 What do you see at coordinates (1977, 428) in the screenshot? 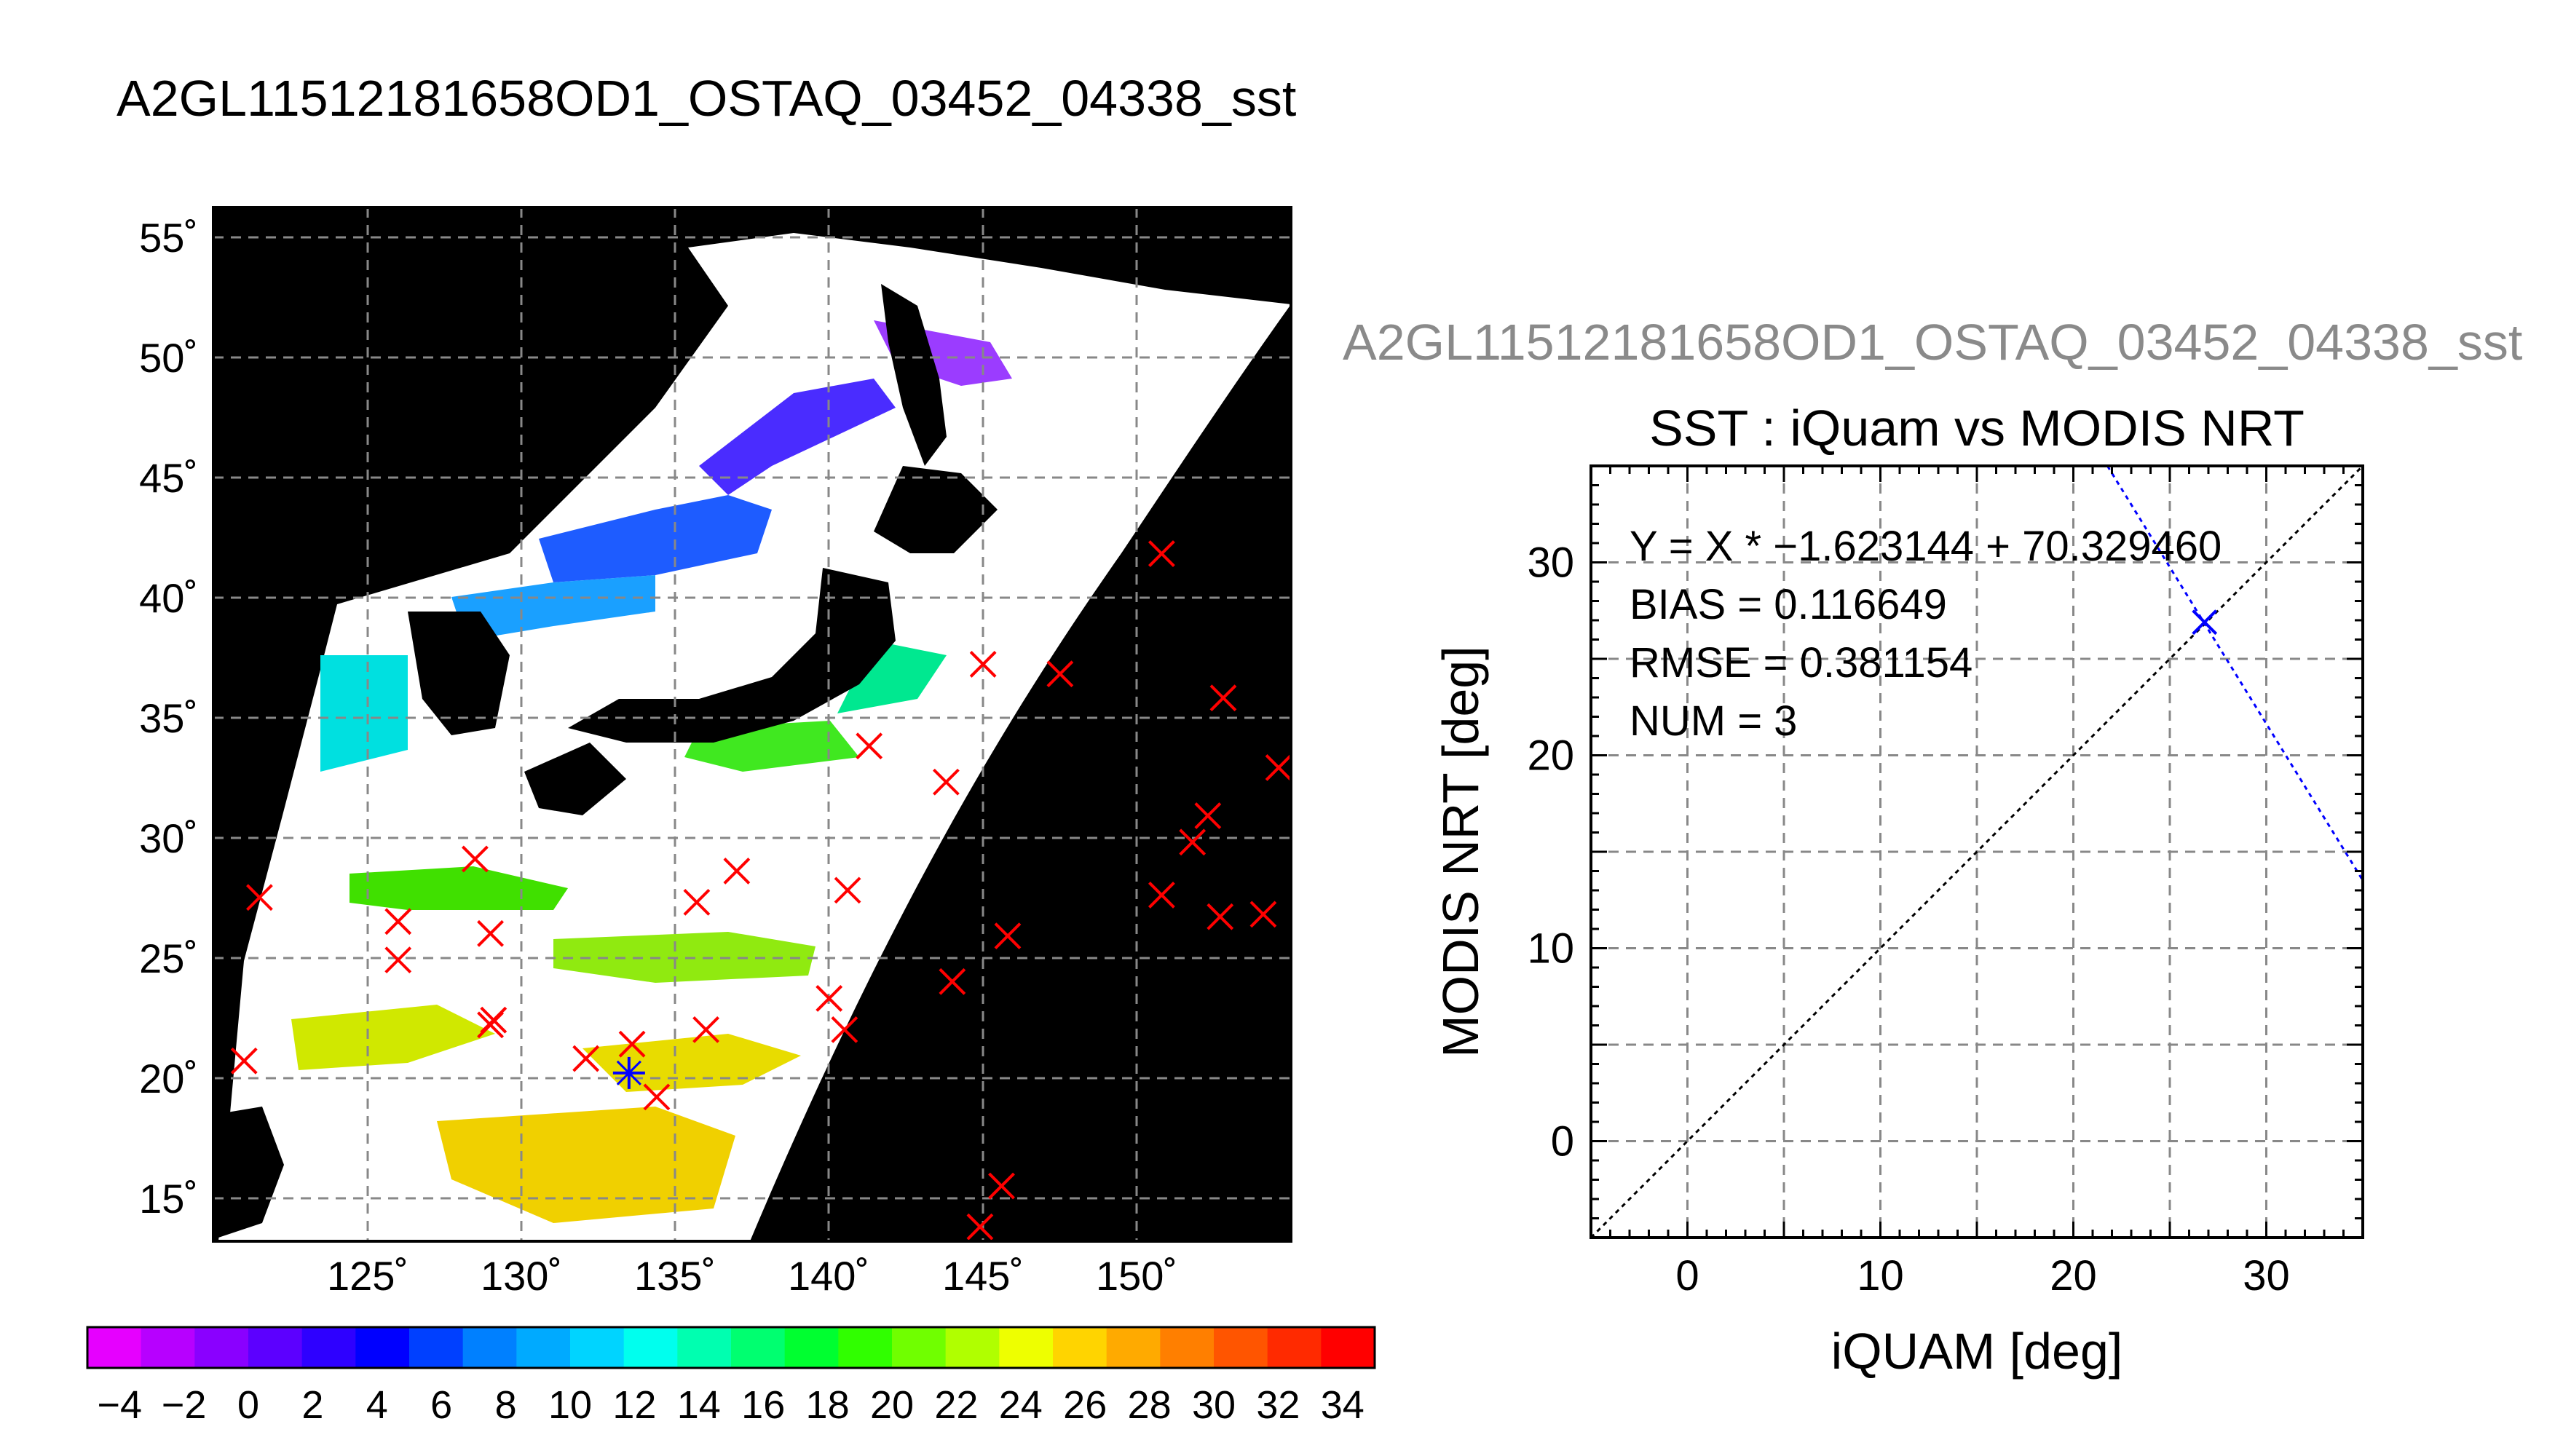
I see `scatter-title: SST : iQuam vs MODIS NRT` at bounding box center [1977, 428].